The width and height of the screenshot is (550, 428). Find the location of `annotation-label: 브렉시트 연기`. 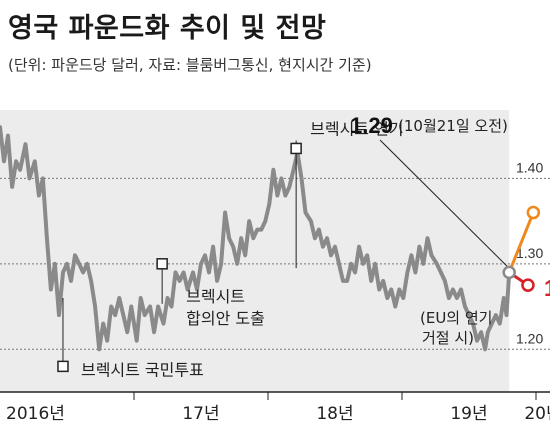

annotation-label: 브렉시트 연기 is located at coordinates (356, 128).